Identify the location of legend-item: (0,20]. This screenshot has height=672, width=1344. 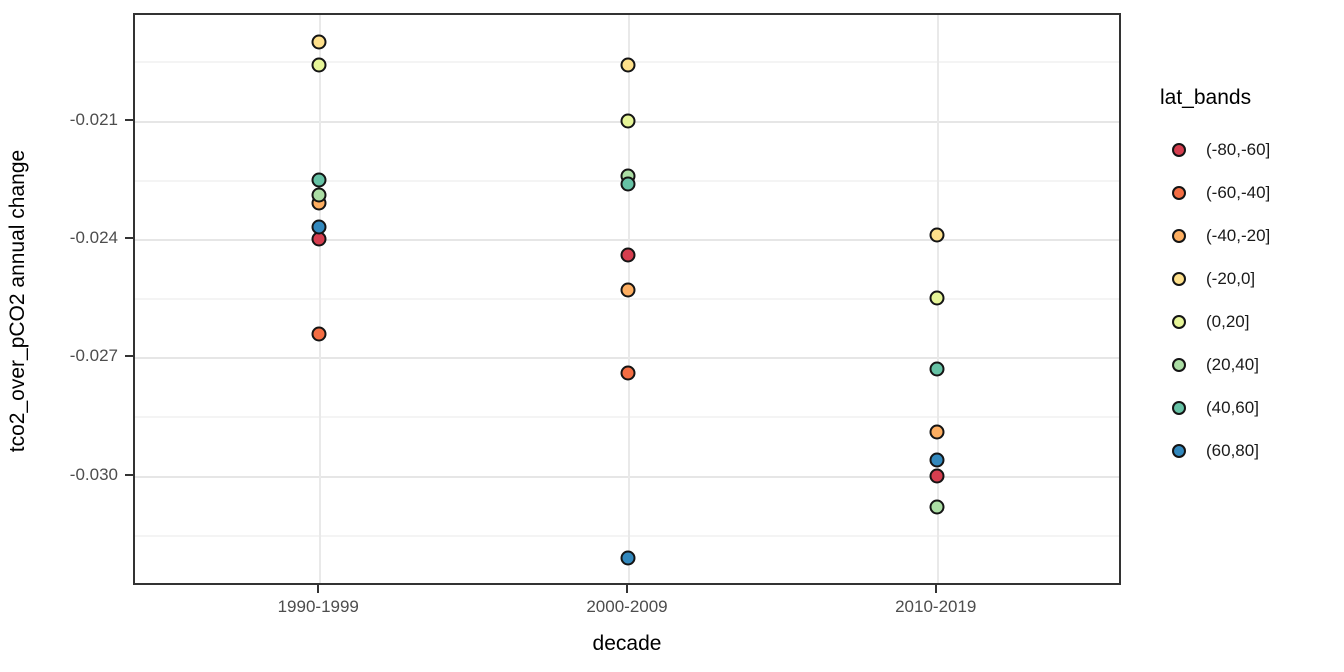
(1250, 321).